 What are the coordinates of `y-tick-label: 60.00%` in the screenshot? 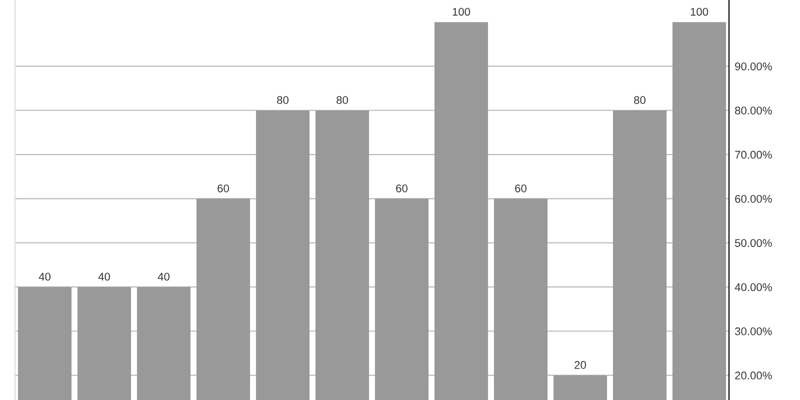 It's located at (753, 198).